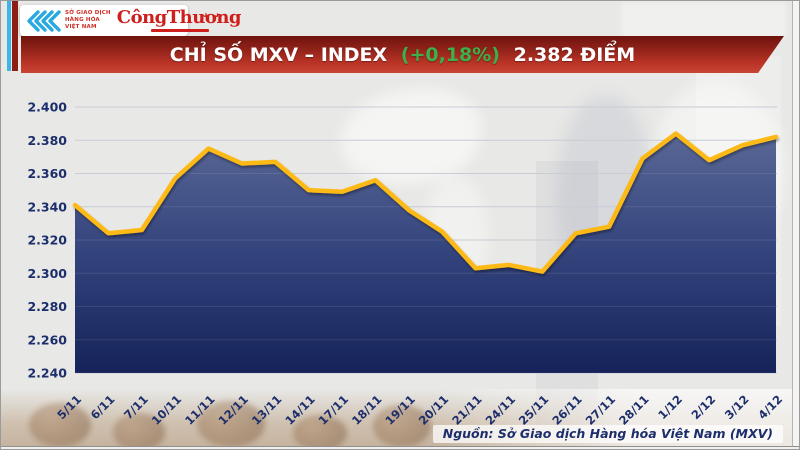  What do you see at coordinates (567, 410) in the screenshot?
I see `svg-text: 26/11` at bounding box center [567, 410].